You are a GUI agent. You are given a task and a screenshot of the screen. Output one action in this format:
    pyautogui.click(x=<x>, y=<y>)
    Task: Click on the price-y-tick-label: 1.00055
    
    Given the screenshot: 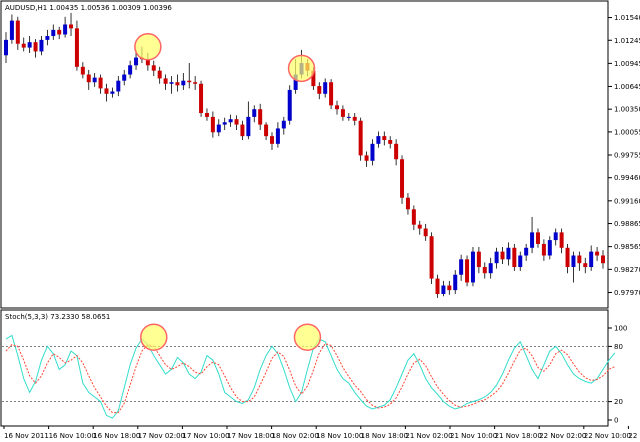 What is the action you would take?
    pyautogui.click(x=627, y=132)
    